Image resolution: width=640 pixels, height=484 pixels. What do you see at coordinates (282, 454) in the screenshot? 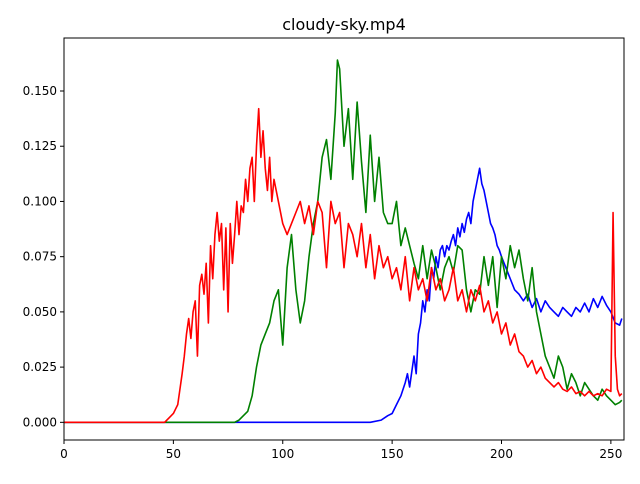
I see `x-tick-label: 100` at bounding box center [282, 454].